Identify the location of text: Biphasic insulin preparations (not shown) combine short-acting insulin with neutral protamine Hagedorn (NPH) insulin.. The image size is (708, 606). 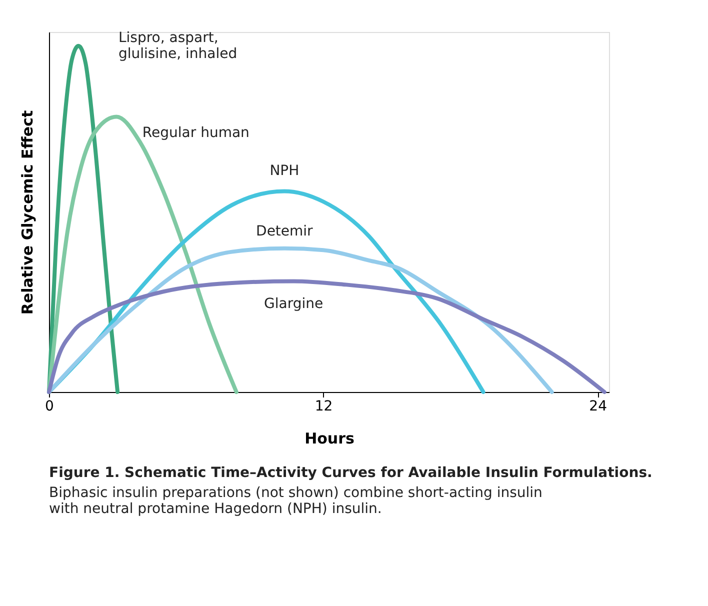
(295, 501).